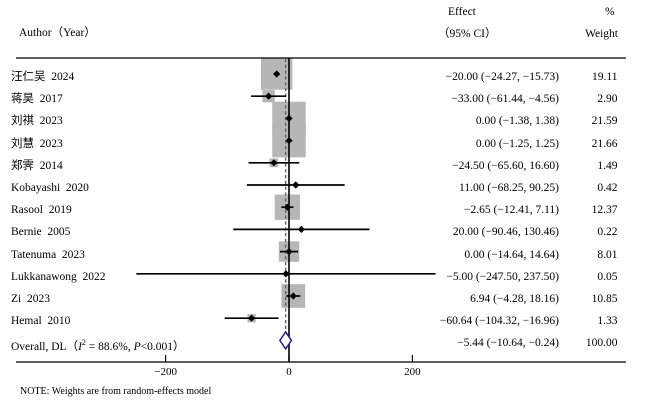 The height and width of the screenshot is (414, 650). What do you see at coordinates (607, 188) in the screenshot?
I see `study-weight-value: 0.42` at bounding box center [607, 188].